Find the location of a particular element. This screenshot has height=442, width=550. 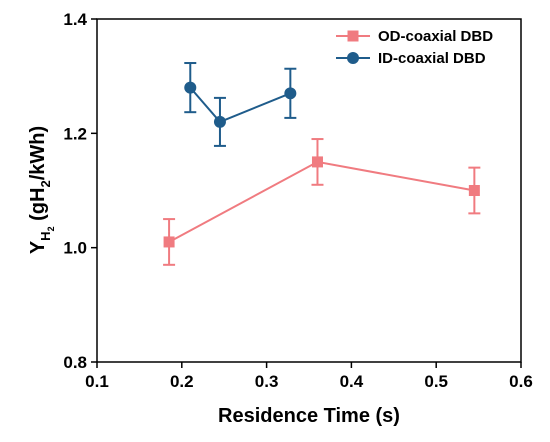

legend-item-1: ID-coaxial DBD is located at coordinates (411, 58).